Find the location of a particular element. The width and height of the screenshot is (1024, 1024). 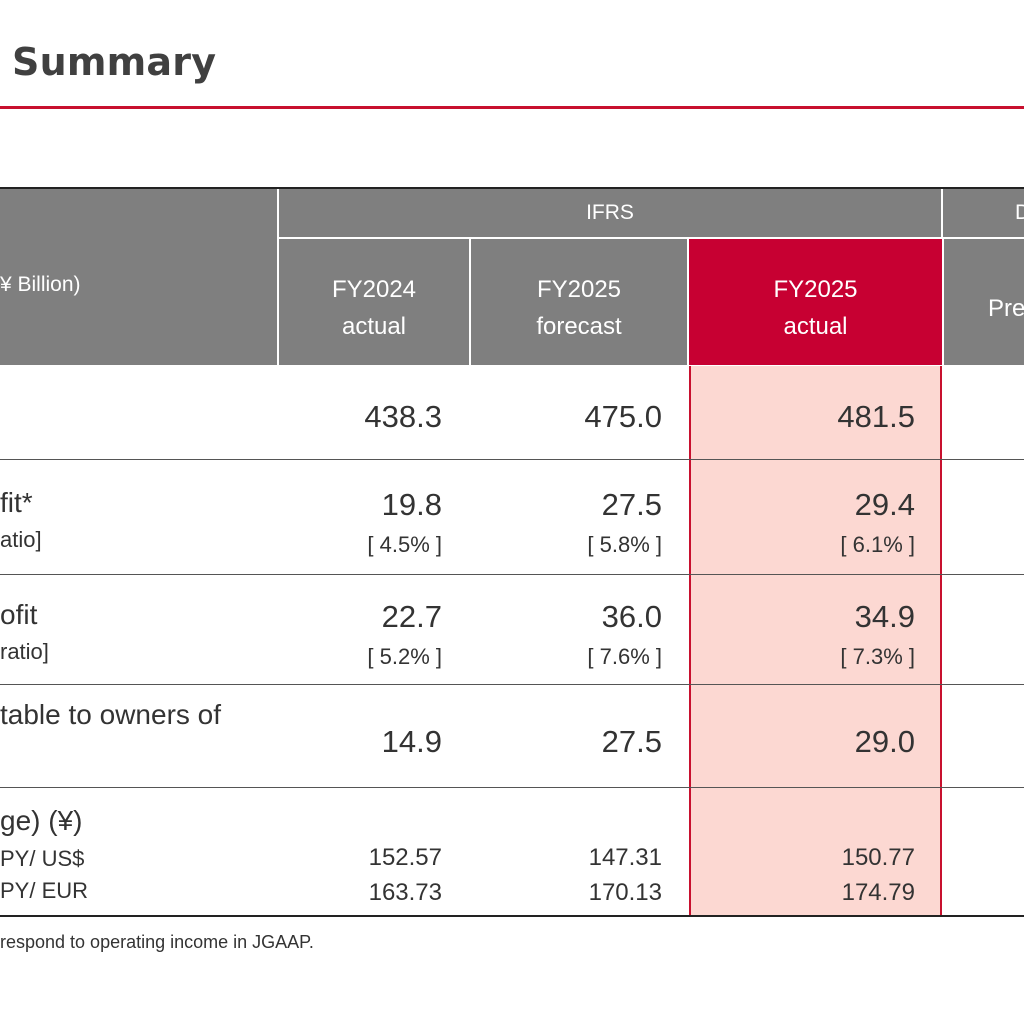

operating-profit-ratio-fy2024: [ 5.2% ] is located at coordinates (404, 656).